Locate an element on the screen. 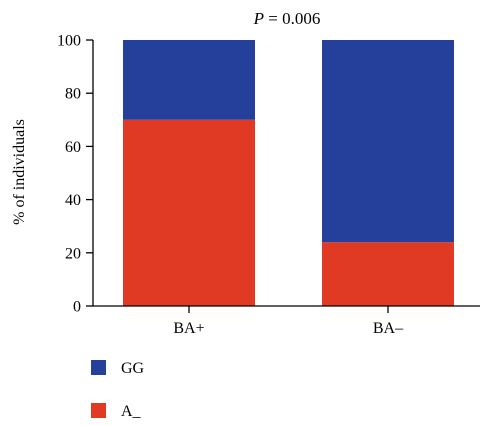 This screenshot has height=425, width=482. chart-title-italic: P is located at coordinates (258, 18).